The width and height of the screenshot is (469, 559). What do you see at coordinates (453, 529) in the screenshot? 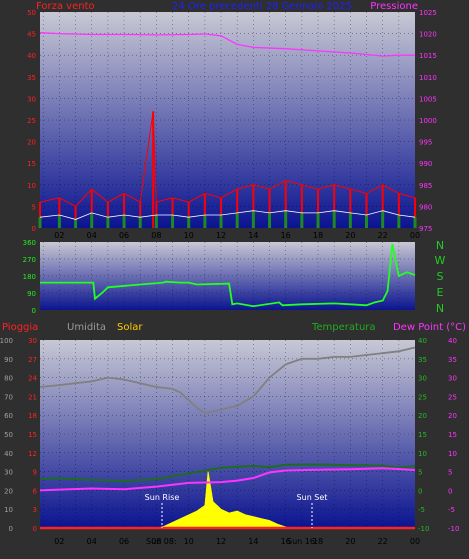
I see `dewpoint-y-tick: -10` at bounding box center [453, 529].